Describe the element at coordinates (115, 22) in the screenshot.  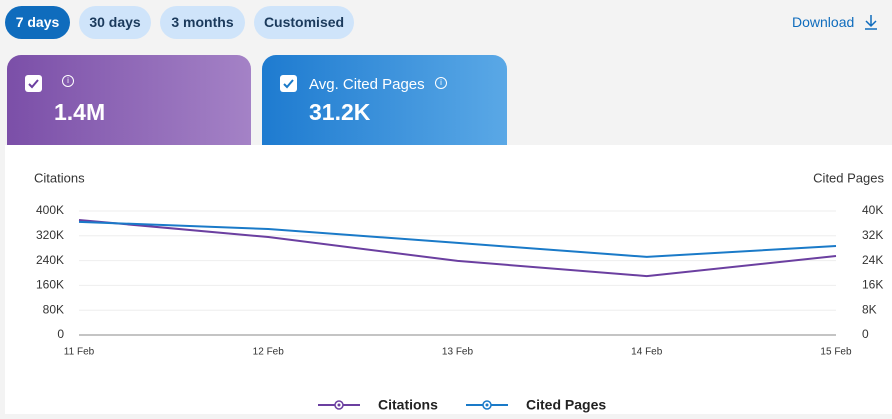
I see `tab: 30 days` at that location.